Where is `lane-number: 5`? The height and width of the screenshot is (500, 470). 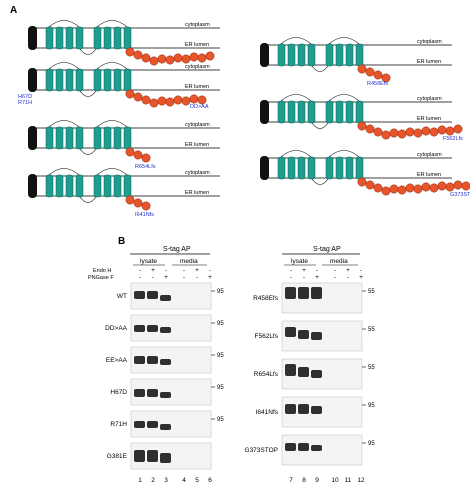
lane-number: 5 is located at coordinates (197, 480).